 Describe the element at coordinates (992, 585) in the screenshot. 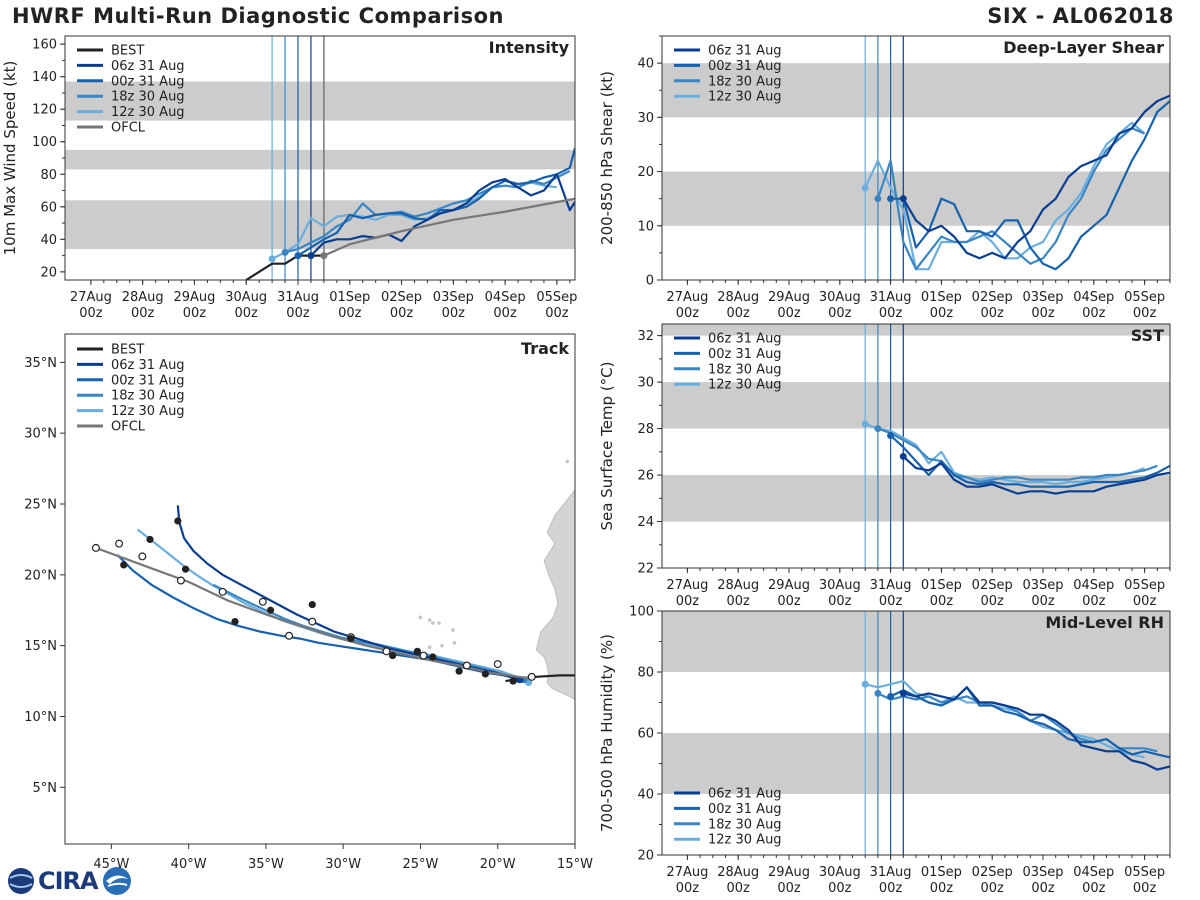

I see `sst-xtick-label: 02Sep` at that location.